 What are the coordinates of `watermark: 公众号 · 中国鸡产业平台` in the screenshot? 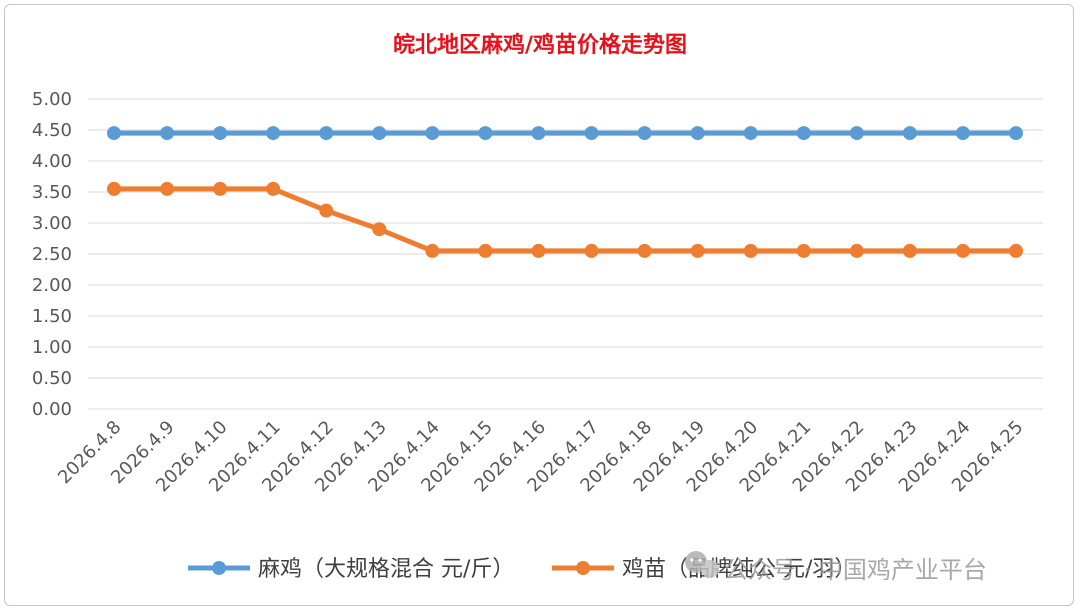 It's located at (836, 567).